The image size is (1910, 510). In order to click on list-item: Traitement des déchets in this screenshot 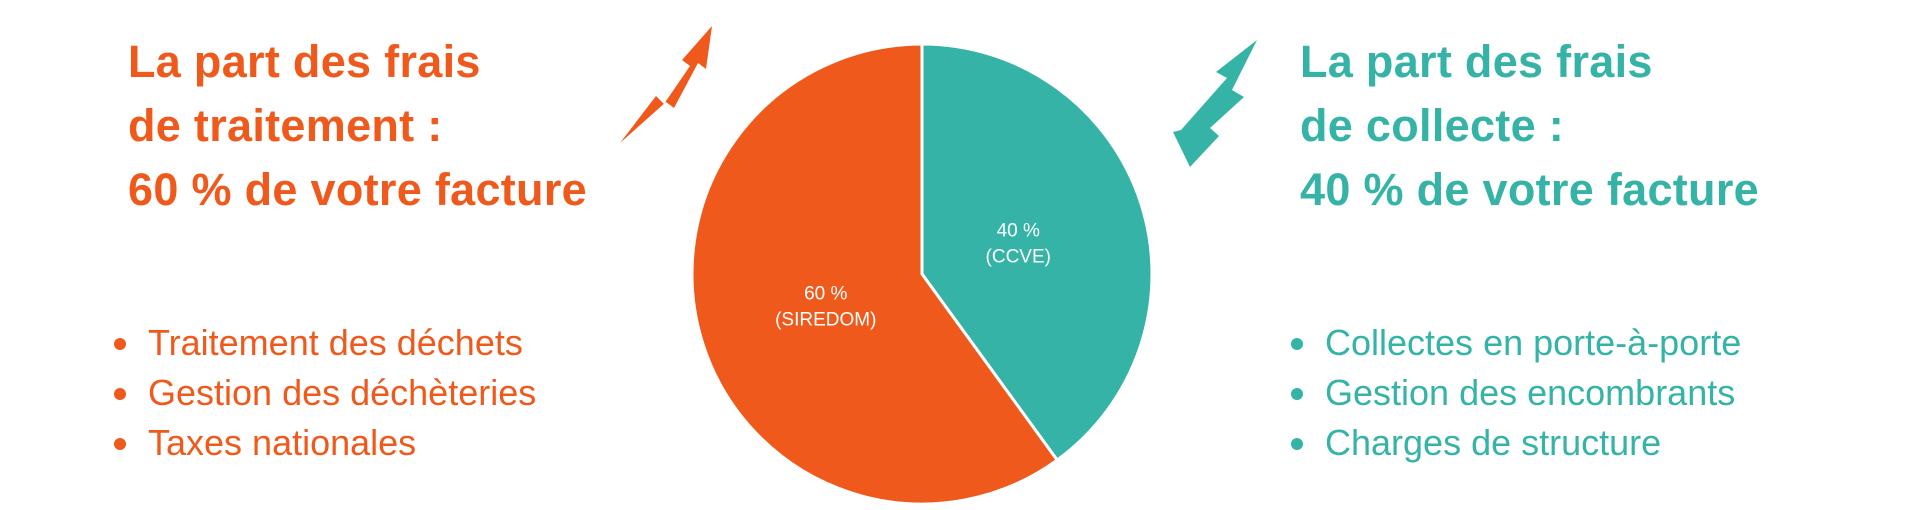, I will do `click(323, 343)`.